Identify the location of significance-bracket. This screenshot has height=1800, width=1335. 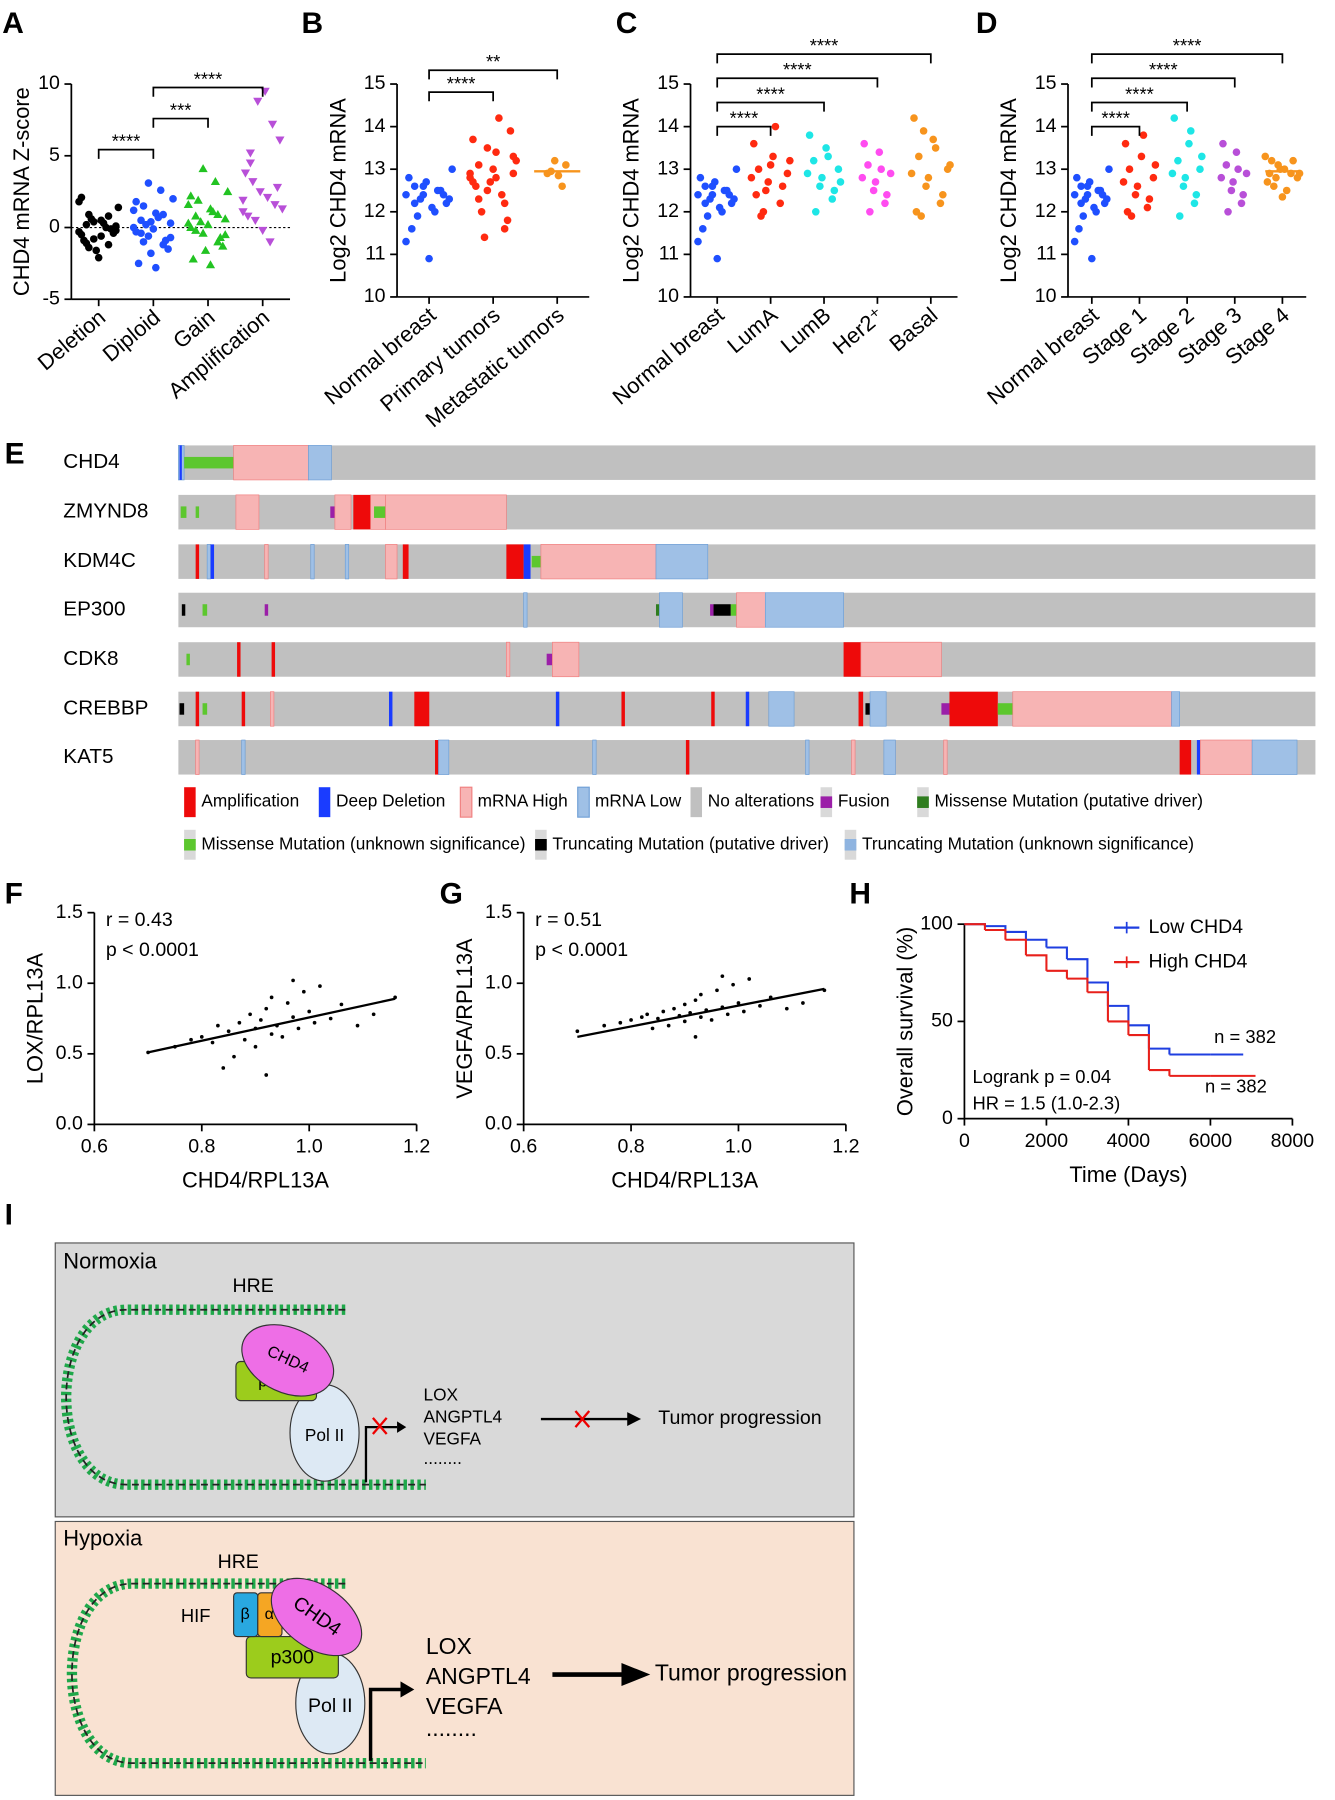
(797, 82).